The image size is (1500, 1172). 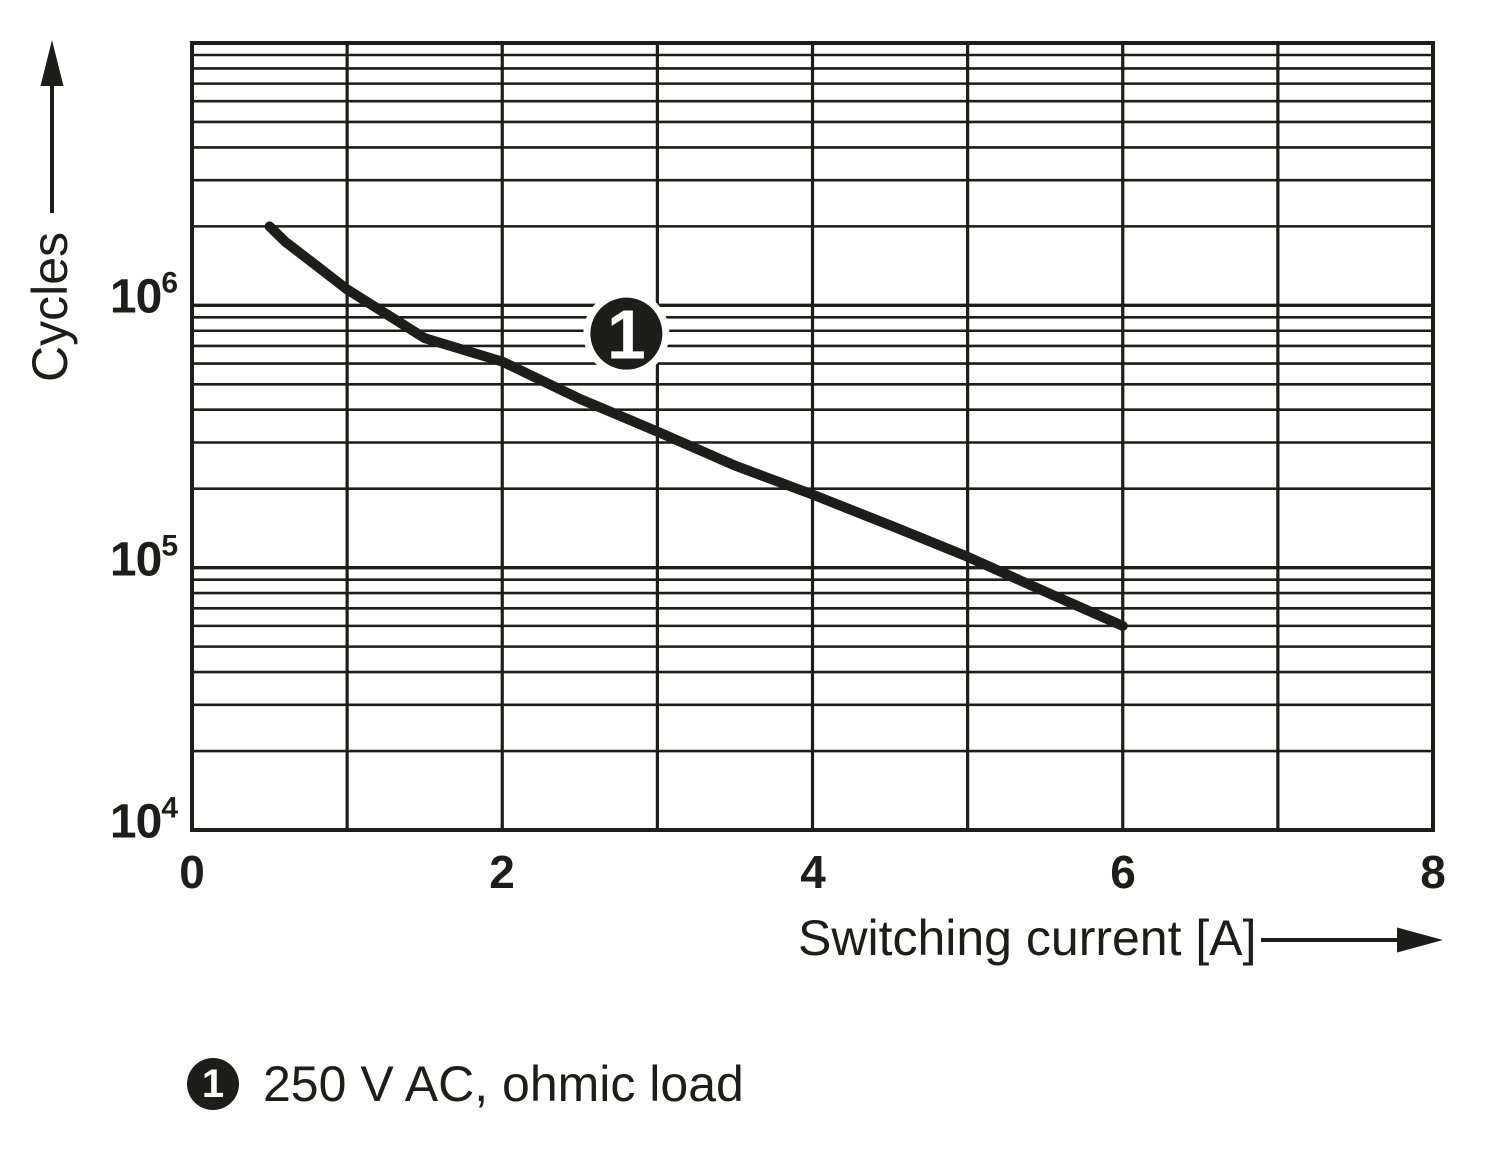 What do you see at coordinates (502, 872) in the screenshot?
I see `x-tick-label: 2` at bounding box center [502, 872].